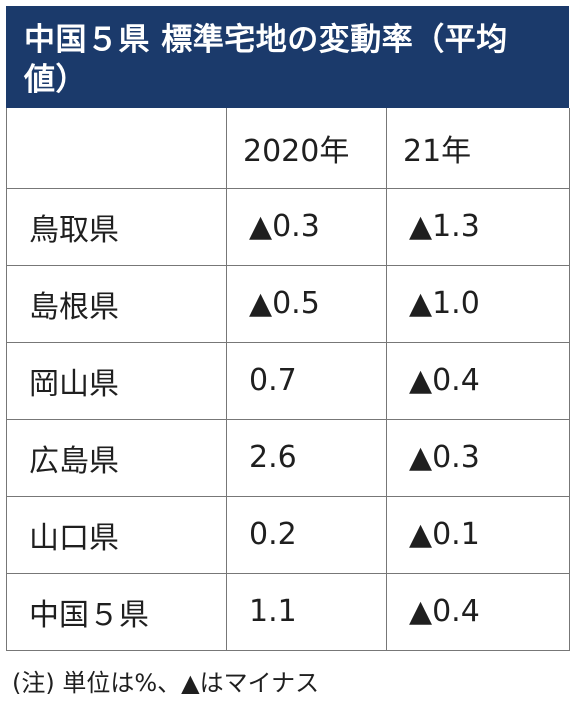 The width and height of the screenshot is (575, 717). Describe the element at coordinates (116, 380) in the screenshot. I see `row-name-cell: 岡山県` at that location.